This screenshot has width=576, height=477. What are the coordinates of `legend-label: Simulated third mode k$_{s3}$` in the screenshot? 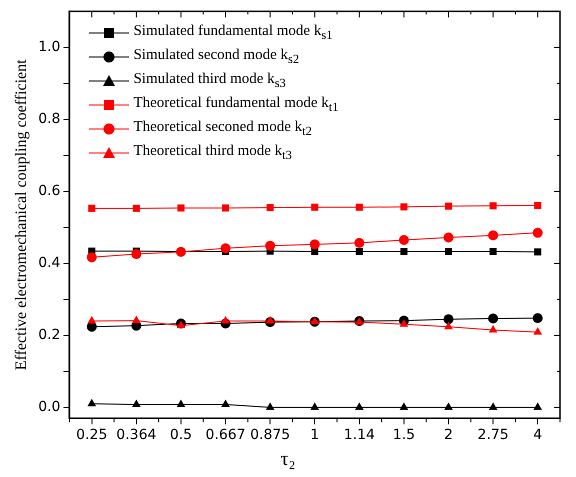 It's located at (209, 81).